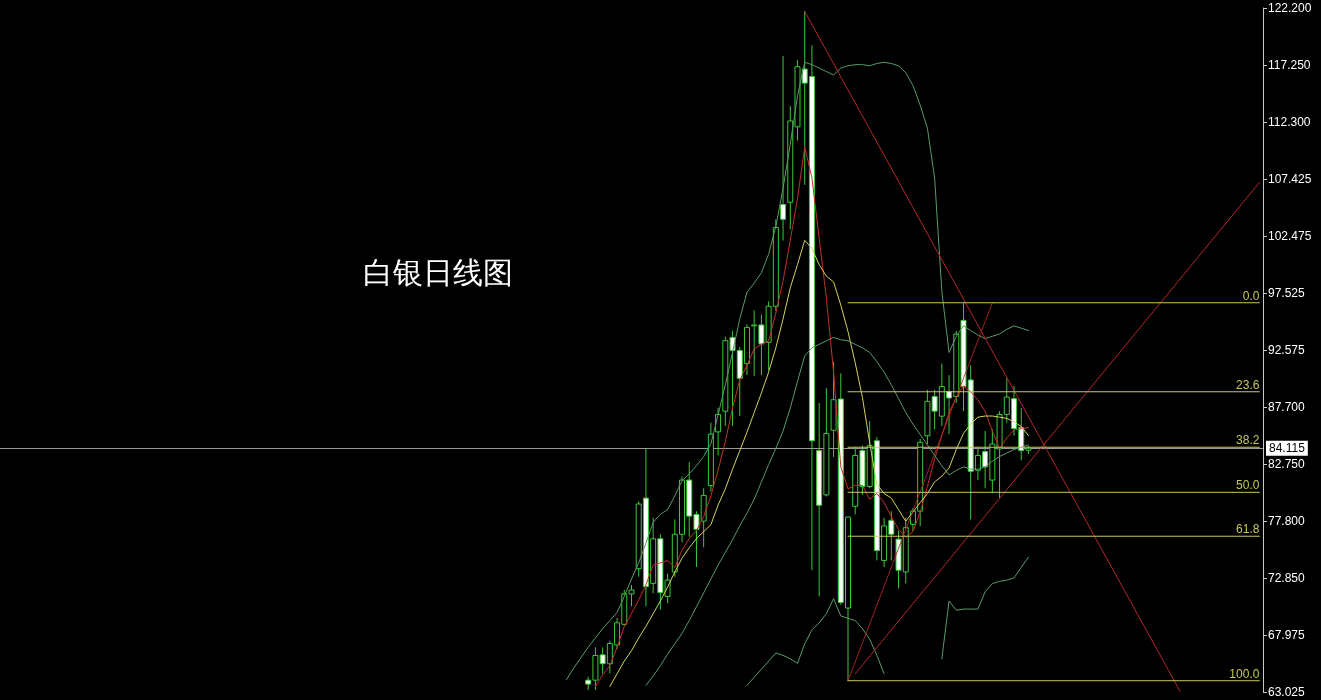 This screenshot has height=700, width=1321. What do you see at coordinates (1287, 448) in the screenshot?
I see `ref-line-label: 84.115` at bounding box center [1287, 448].